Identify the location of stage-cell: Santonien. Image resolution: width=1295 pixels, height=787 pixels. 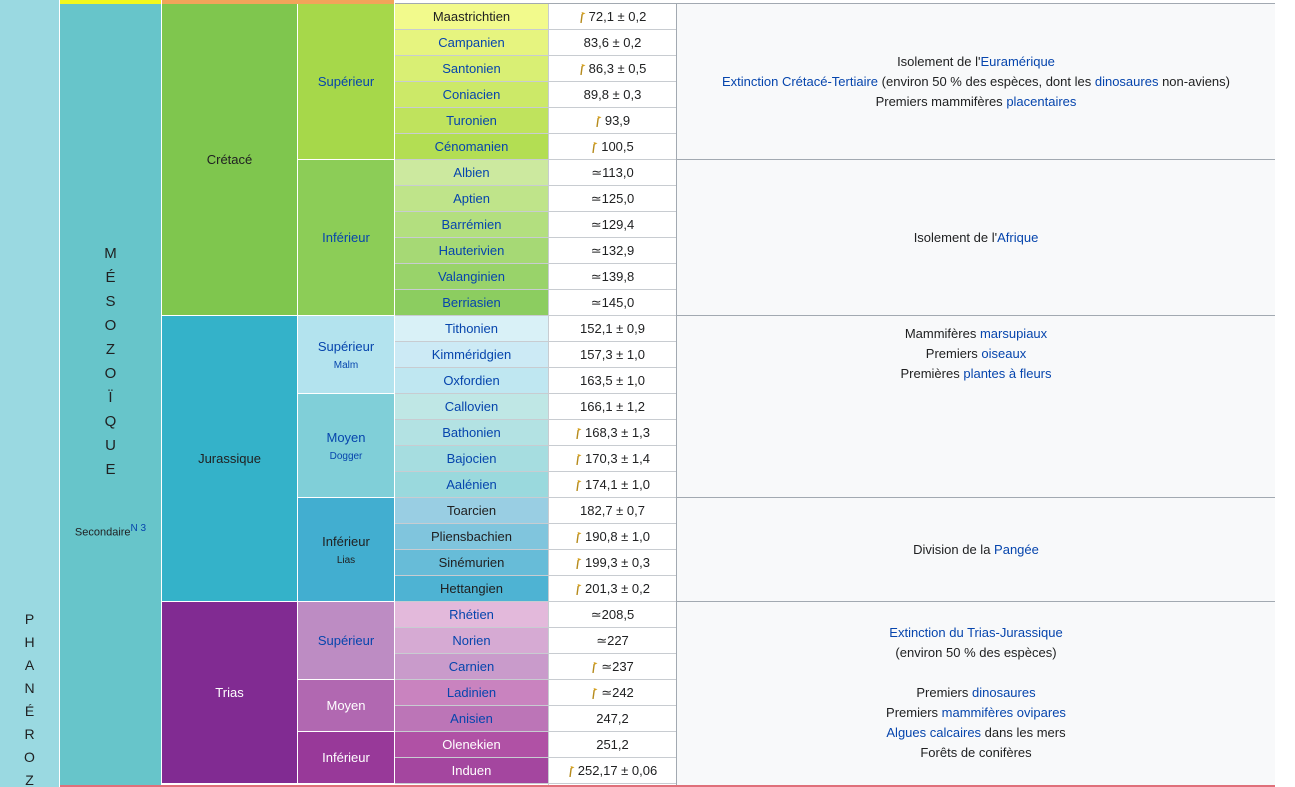
(471, 68).